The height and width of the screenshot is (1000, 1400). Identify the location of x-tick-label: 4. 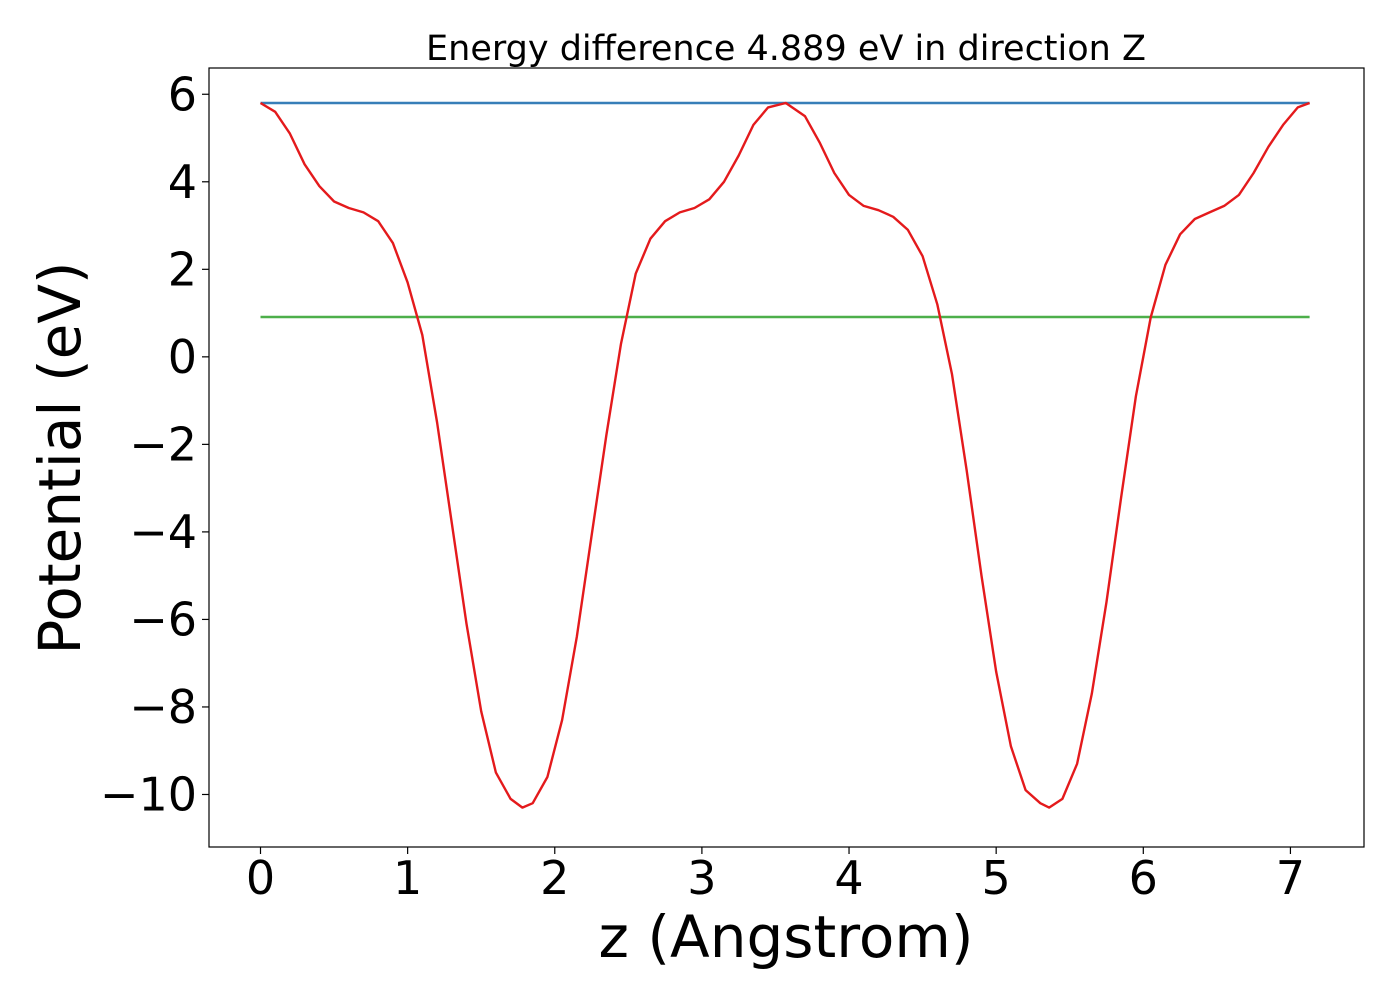
(848, 878).